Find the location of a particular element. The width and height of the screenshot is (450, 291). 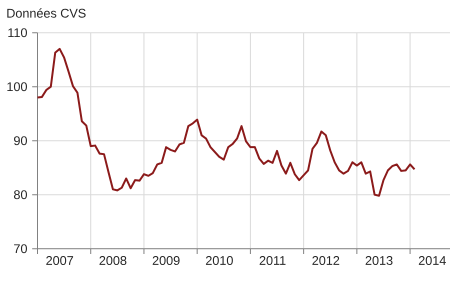

x-tick-label: 2009 is located at coordinates (166, 260).